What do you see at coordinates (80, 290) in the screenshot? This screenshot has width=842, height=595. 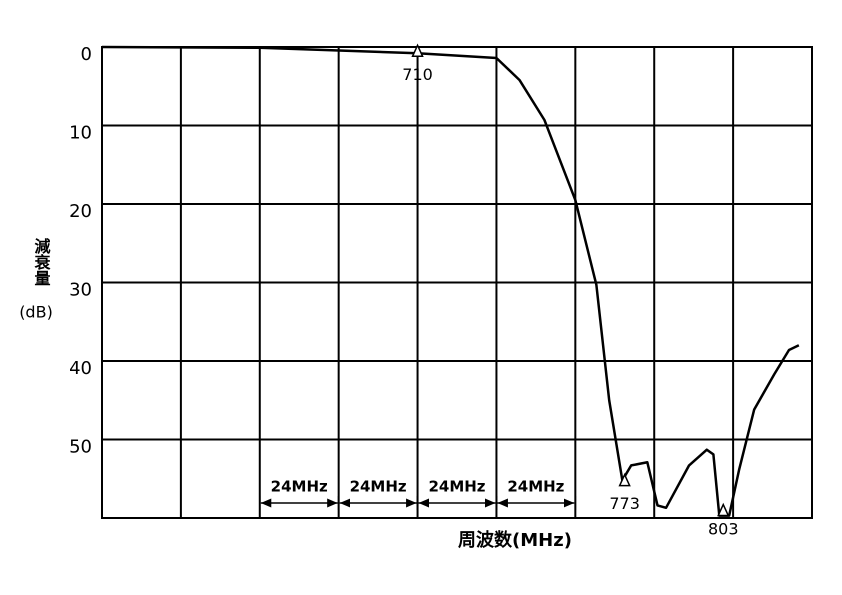 I see `y-tick-label: 30` at bounding box center [80, 290].